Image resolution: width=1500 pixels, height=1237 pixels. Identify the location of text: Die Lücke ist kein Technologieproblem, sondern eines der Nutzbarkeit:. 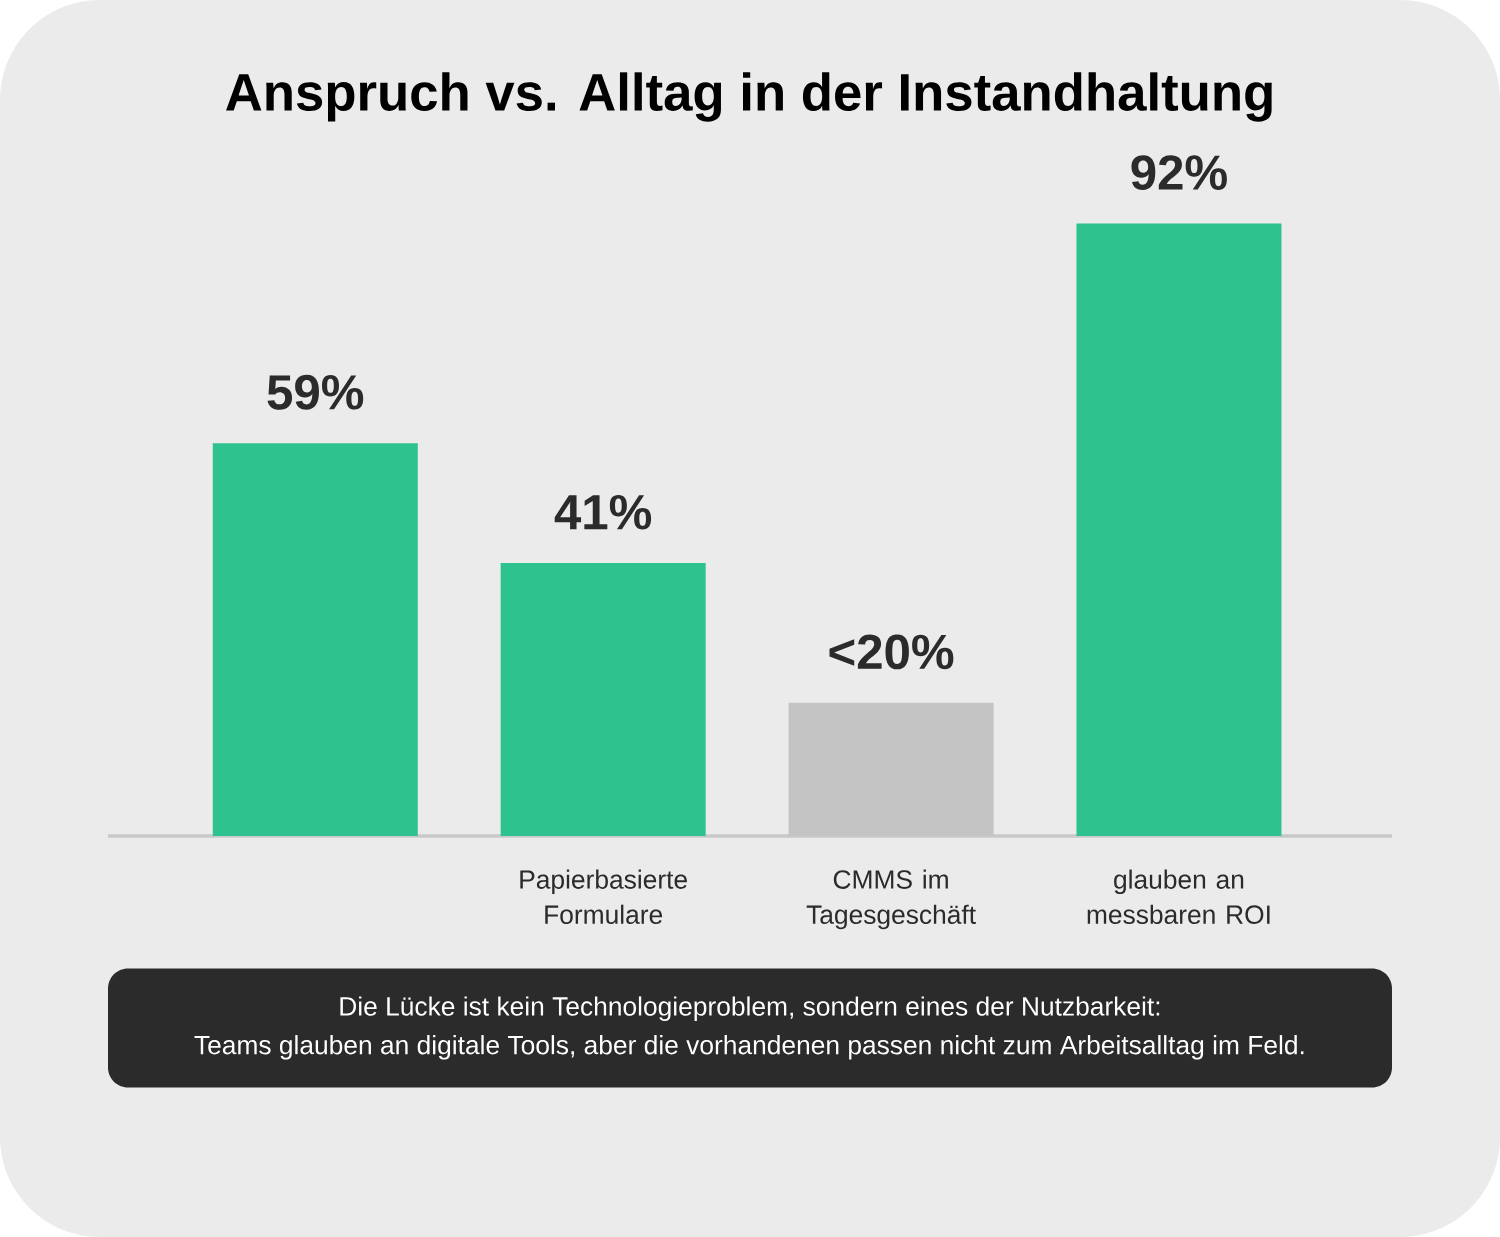
(750, 1008).